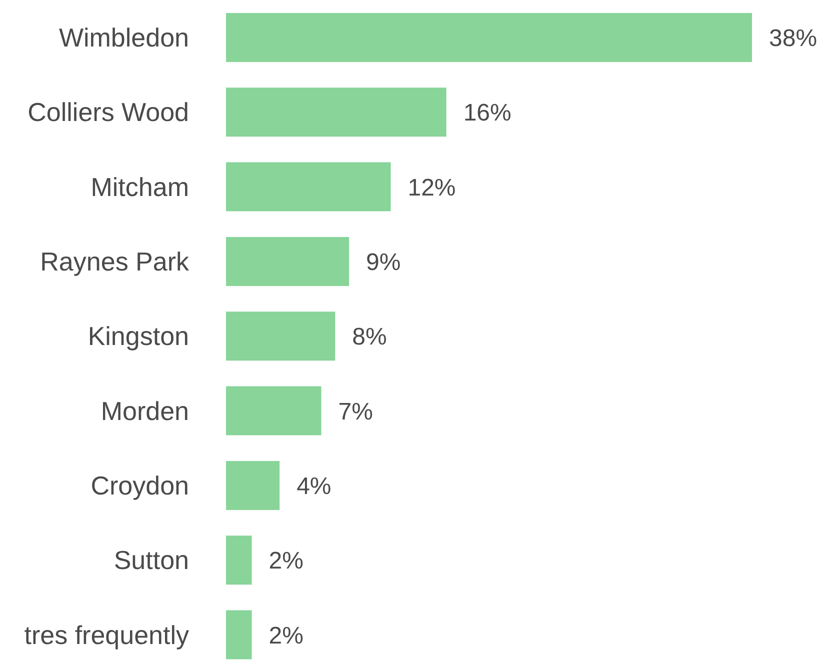 The image size is (825, 672). I want to click on y-tick-label: Wimbledon, so click(123, 37).